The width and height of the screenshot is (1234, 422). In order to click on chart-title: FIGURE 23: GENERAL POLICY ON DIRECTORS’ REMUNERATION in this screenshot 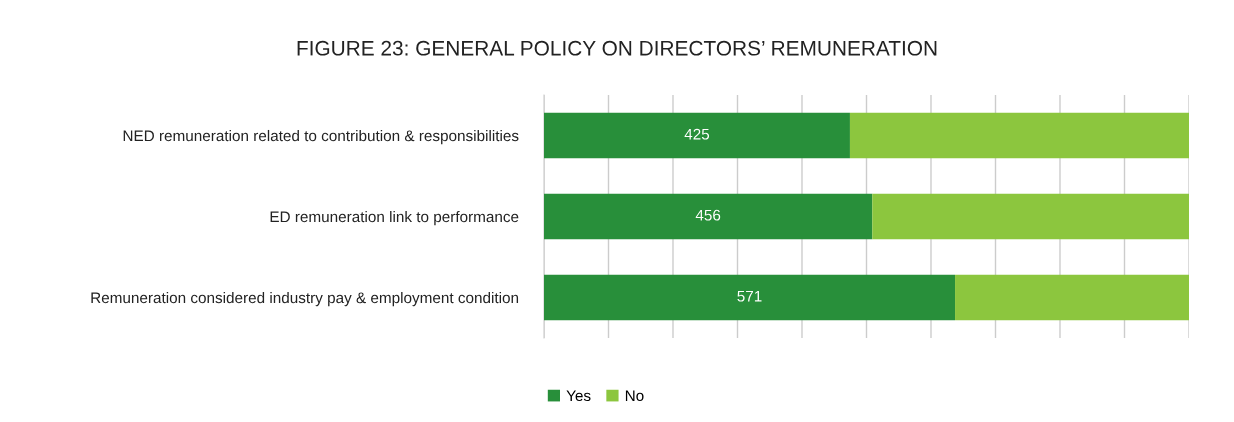, I will do `click(617, 48)`.